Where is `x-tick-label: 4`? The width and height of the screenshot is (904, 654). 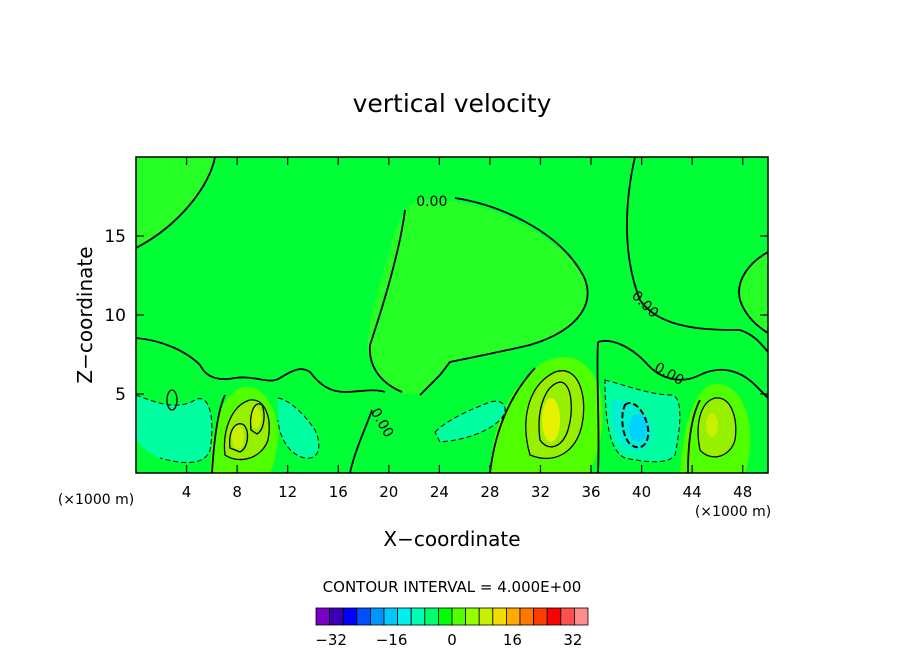
x-tick-label: 4 is located at coordinates (187, 492).